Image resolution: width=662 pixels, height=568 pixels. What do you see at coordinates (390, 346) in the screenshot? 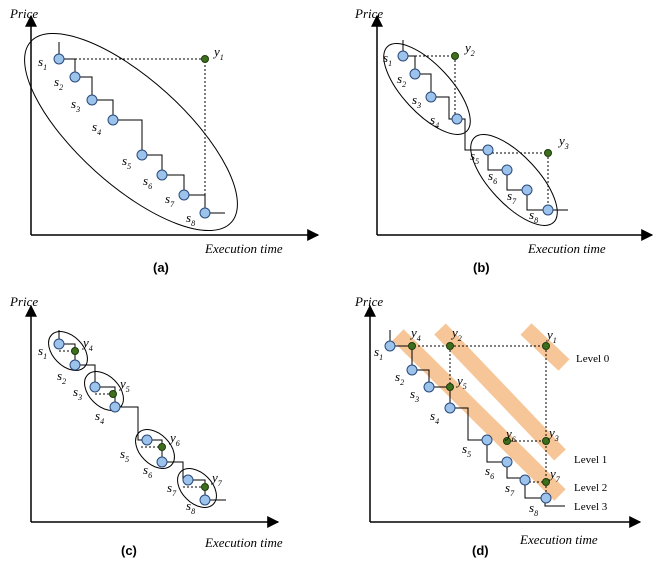
I see `panel-d-node-s1` at bounding box center [390, 346].